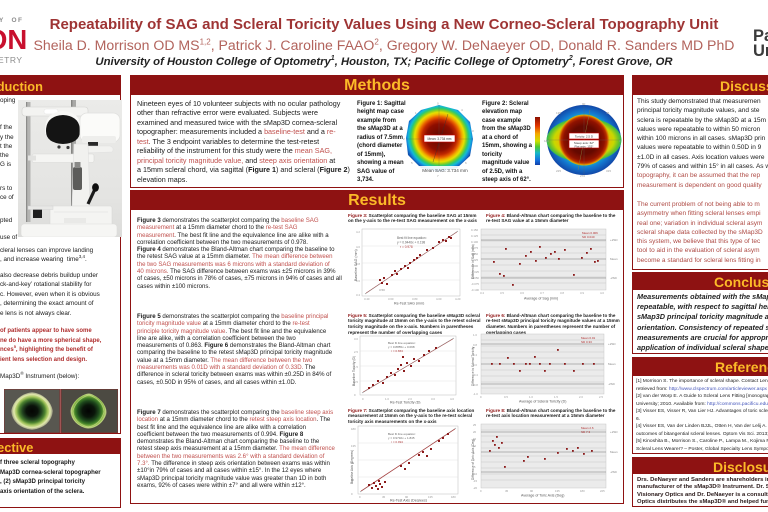  Describe the element at coordinates (475, 278) in the screenshot. I see `svg-text: -0.050` at that location.